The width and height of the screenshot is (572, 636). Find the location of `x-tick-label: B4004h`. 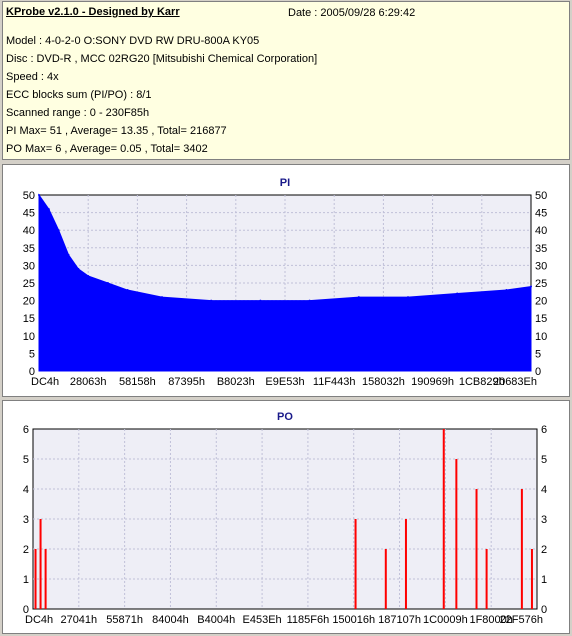

x-tick-label: B4004h is located at coordinates (216, 620).